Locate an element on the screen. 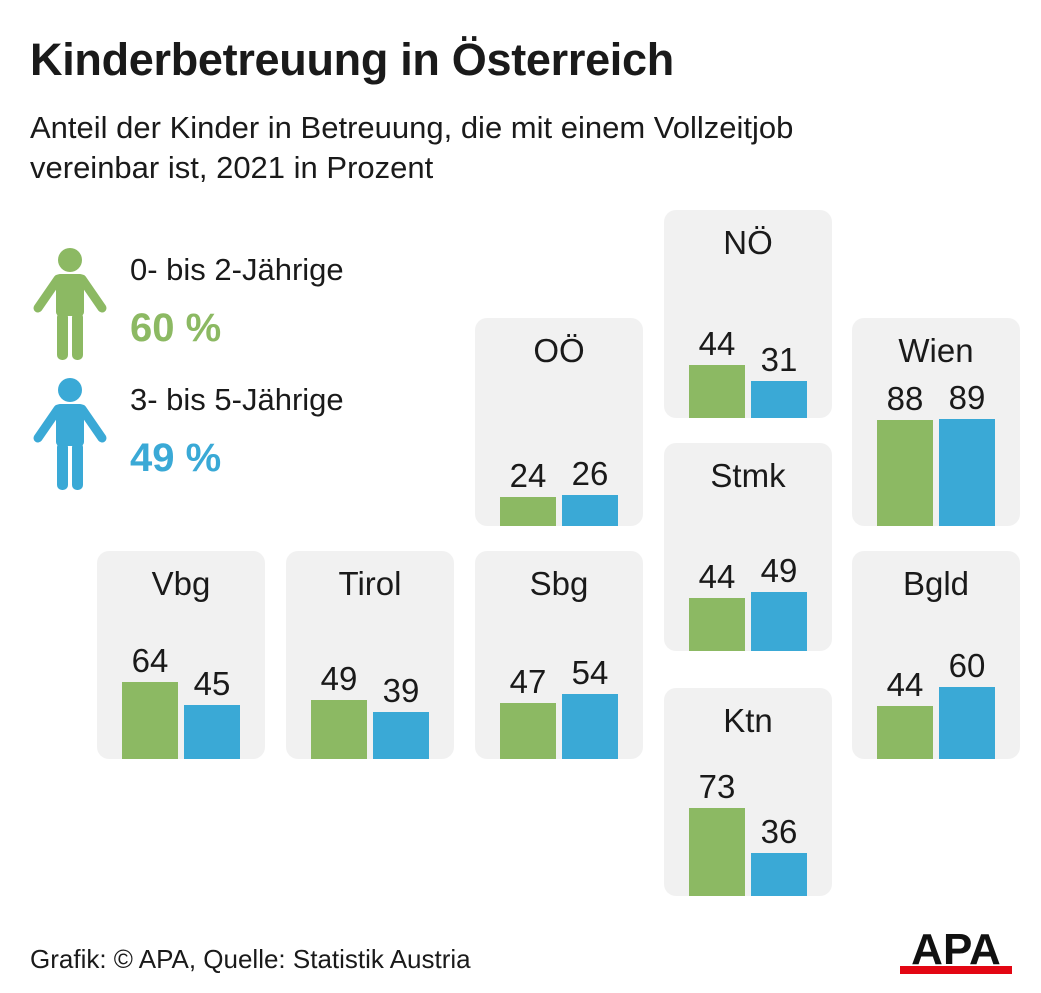  apa-logo: APA is located at coordinates (956, 949).